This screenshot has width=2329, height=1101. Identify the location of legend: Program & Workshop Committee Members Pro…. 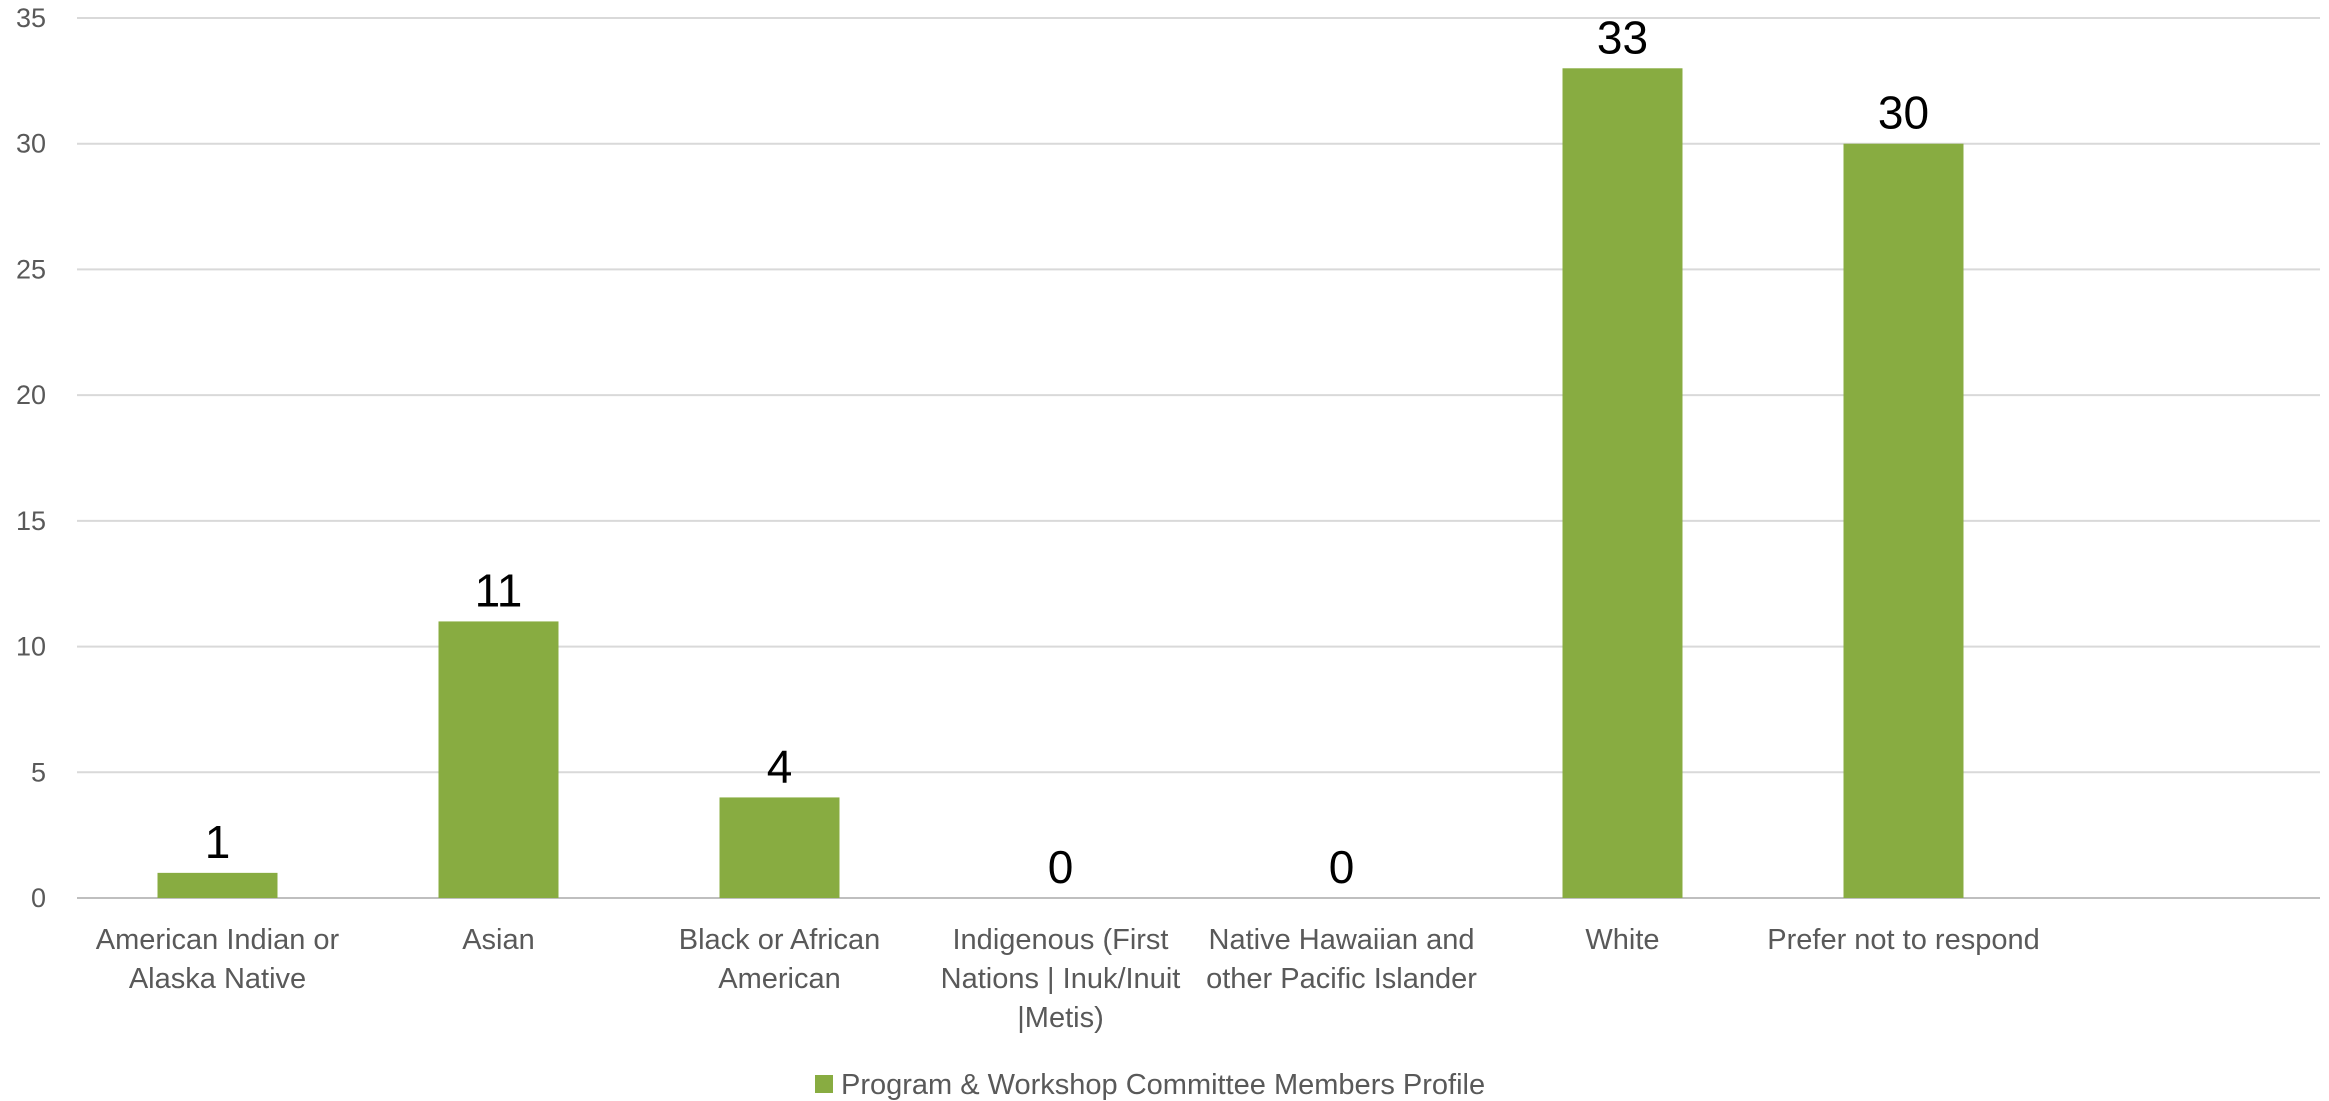
(1150, 1085).